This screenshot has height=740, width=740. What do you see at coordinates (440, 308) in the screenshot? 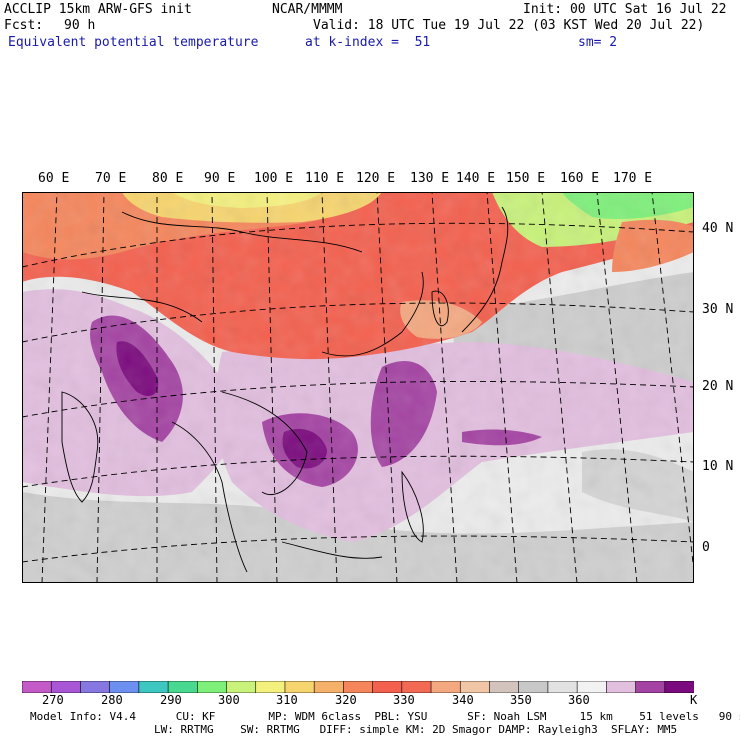
I see `coastline-korea` at bounding box center [440, 308].